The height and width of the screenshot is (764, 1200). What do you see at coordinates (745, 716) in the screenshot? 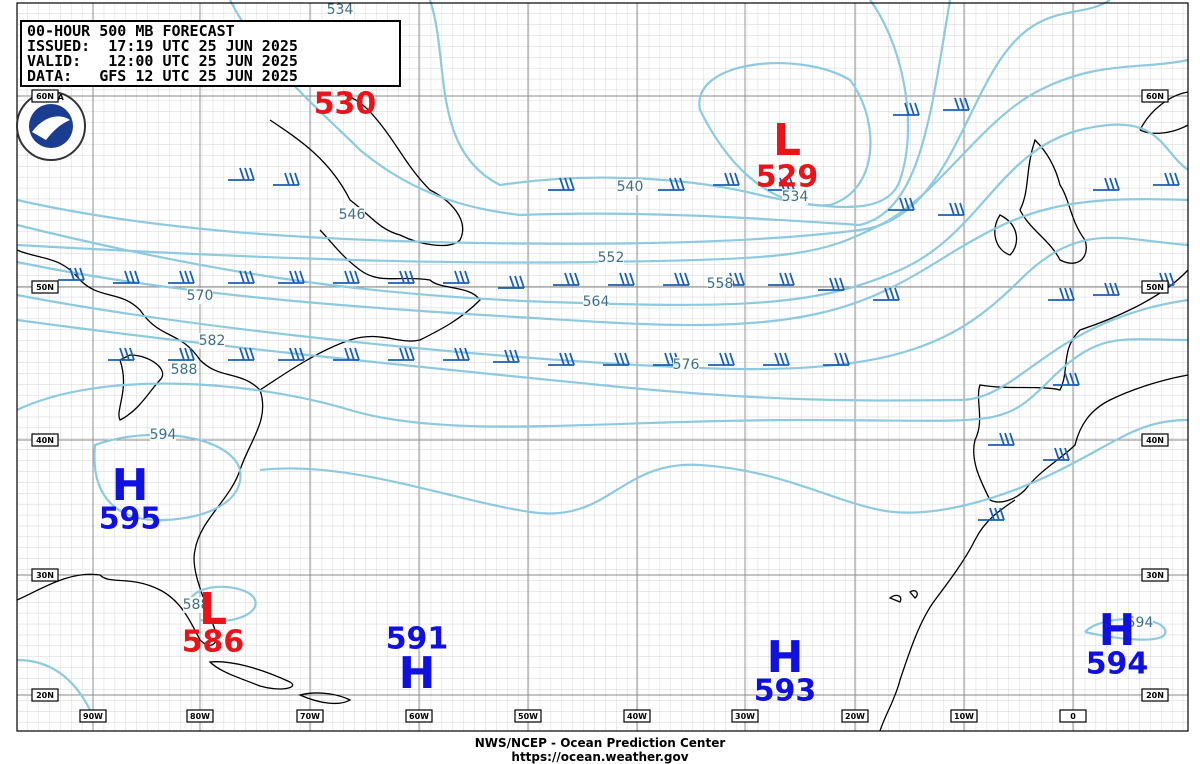
I see `lon-label: 30W` at bounding box center [745, 716].